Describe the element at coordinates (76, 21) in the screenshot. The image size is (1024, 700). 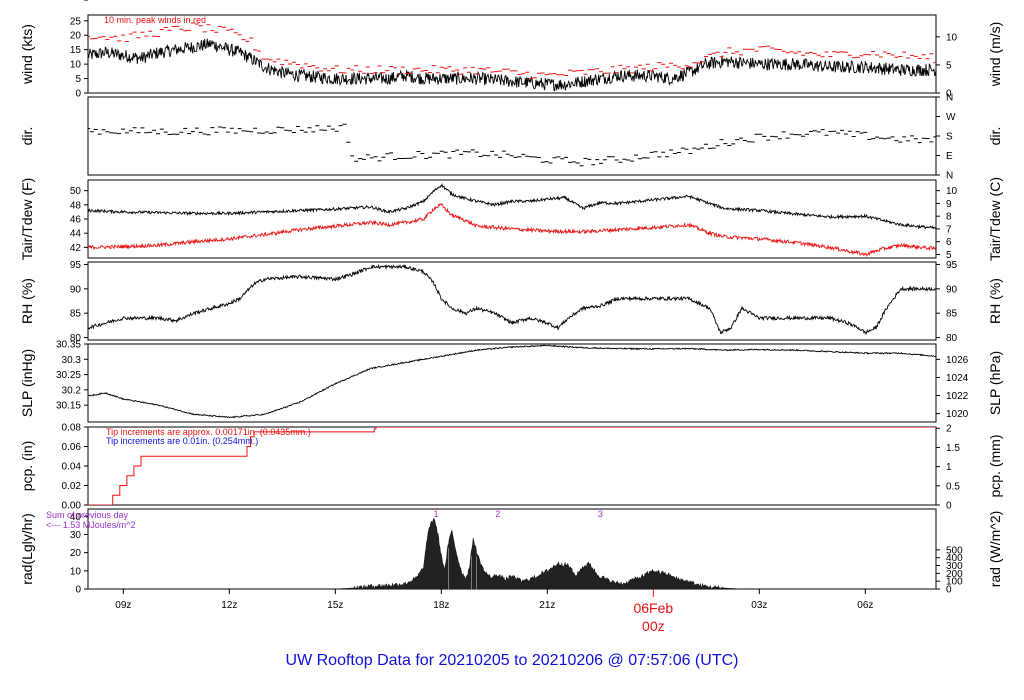
I see `wind-ytick-label-left: 25` at that location.